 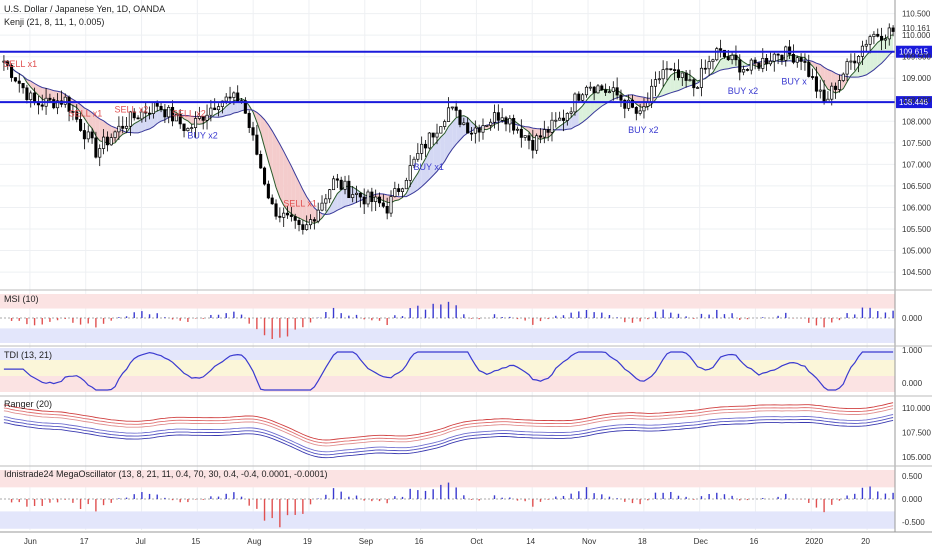 What do you see at coordinates (84, 541) in the screenshot?
I see `x-tick-label: 17` at bounding box center [84, 541].